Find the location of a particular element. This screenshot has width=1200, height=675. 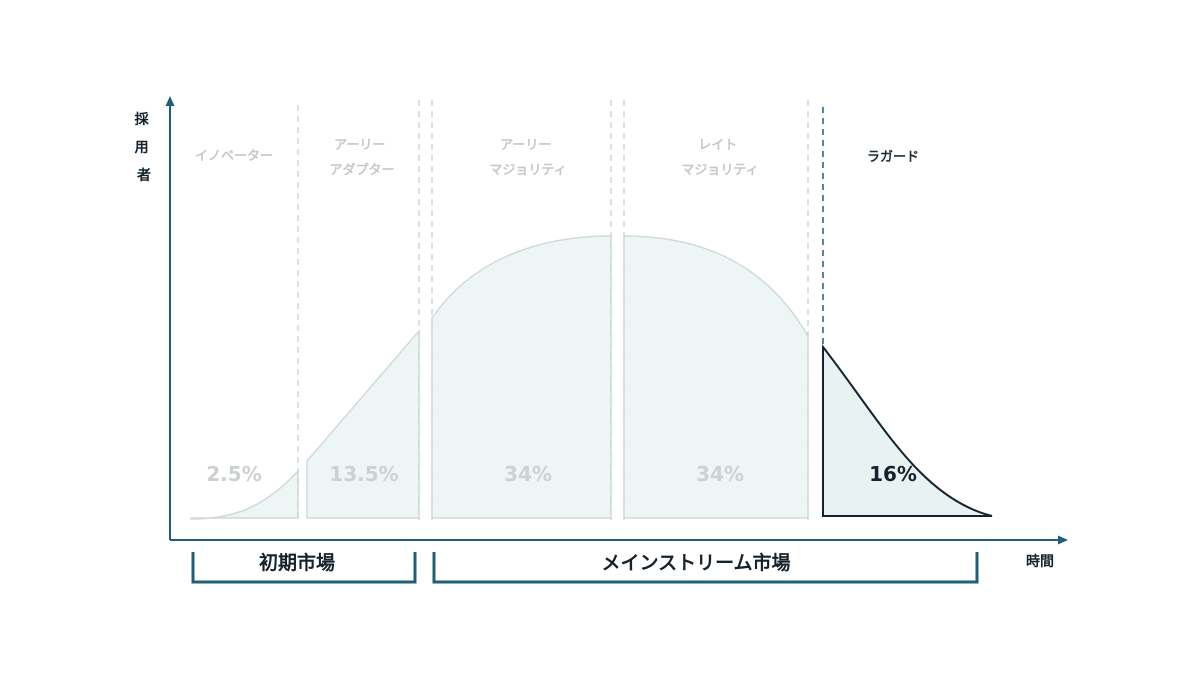

y-axis-label-char-1: 採 is located at coordinates (142, 119).